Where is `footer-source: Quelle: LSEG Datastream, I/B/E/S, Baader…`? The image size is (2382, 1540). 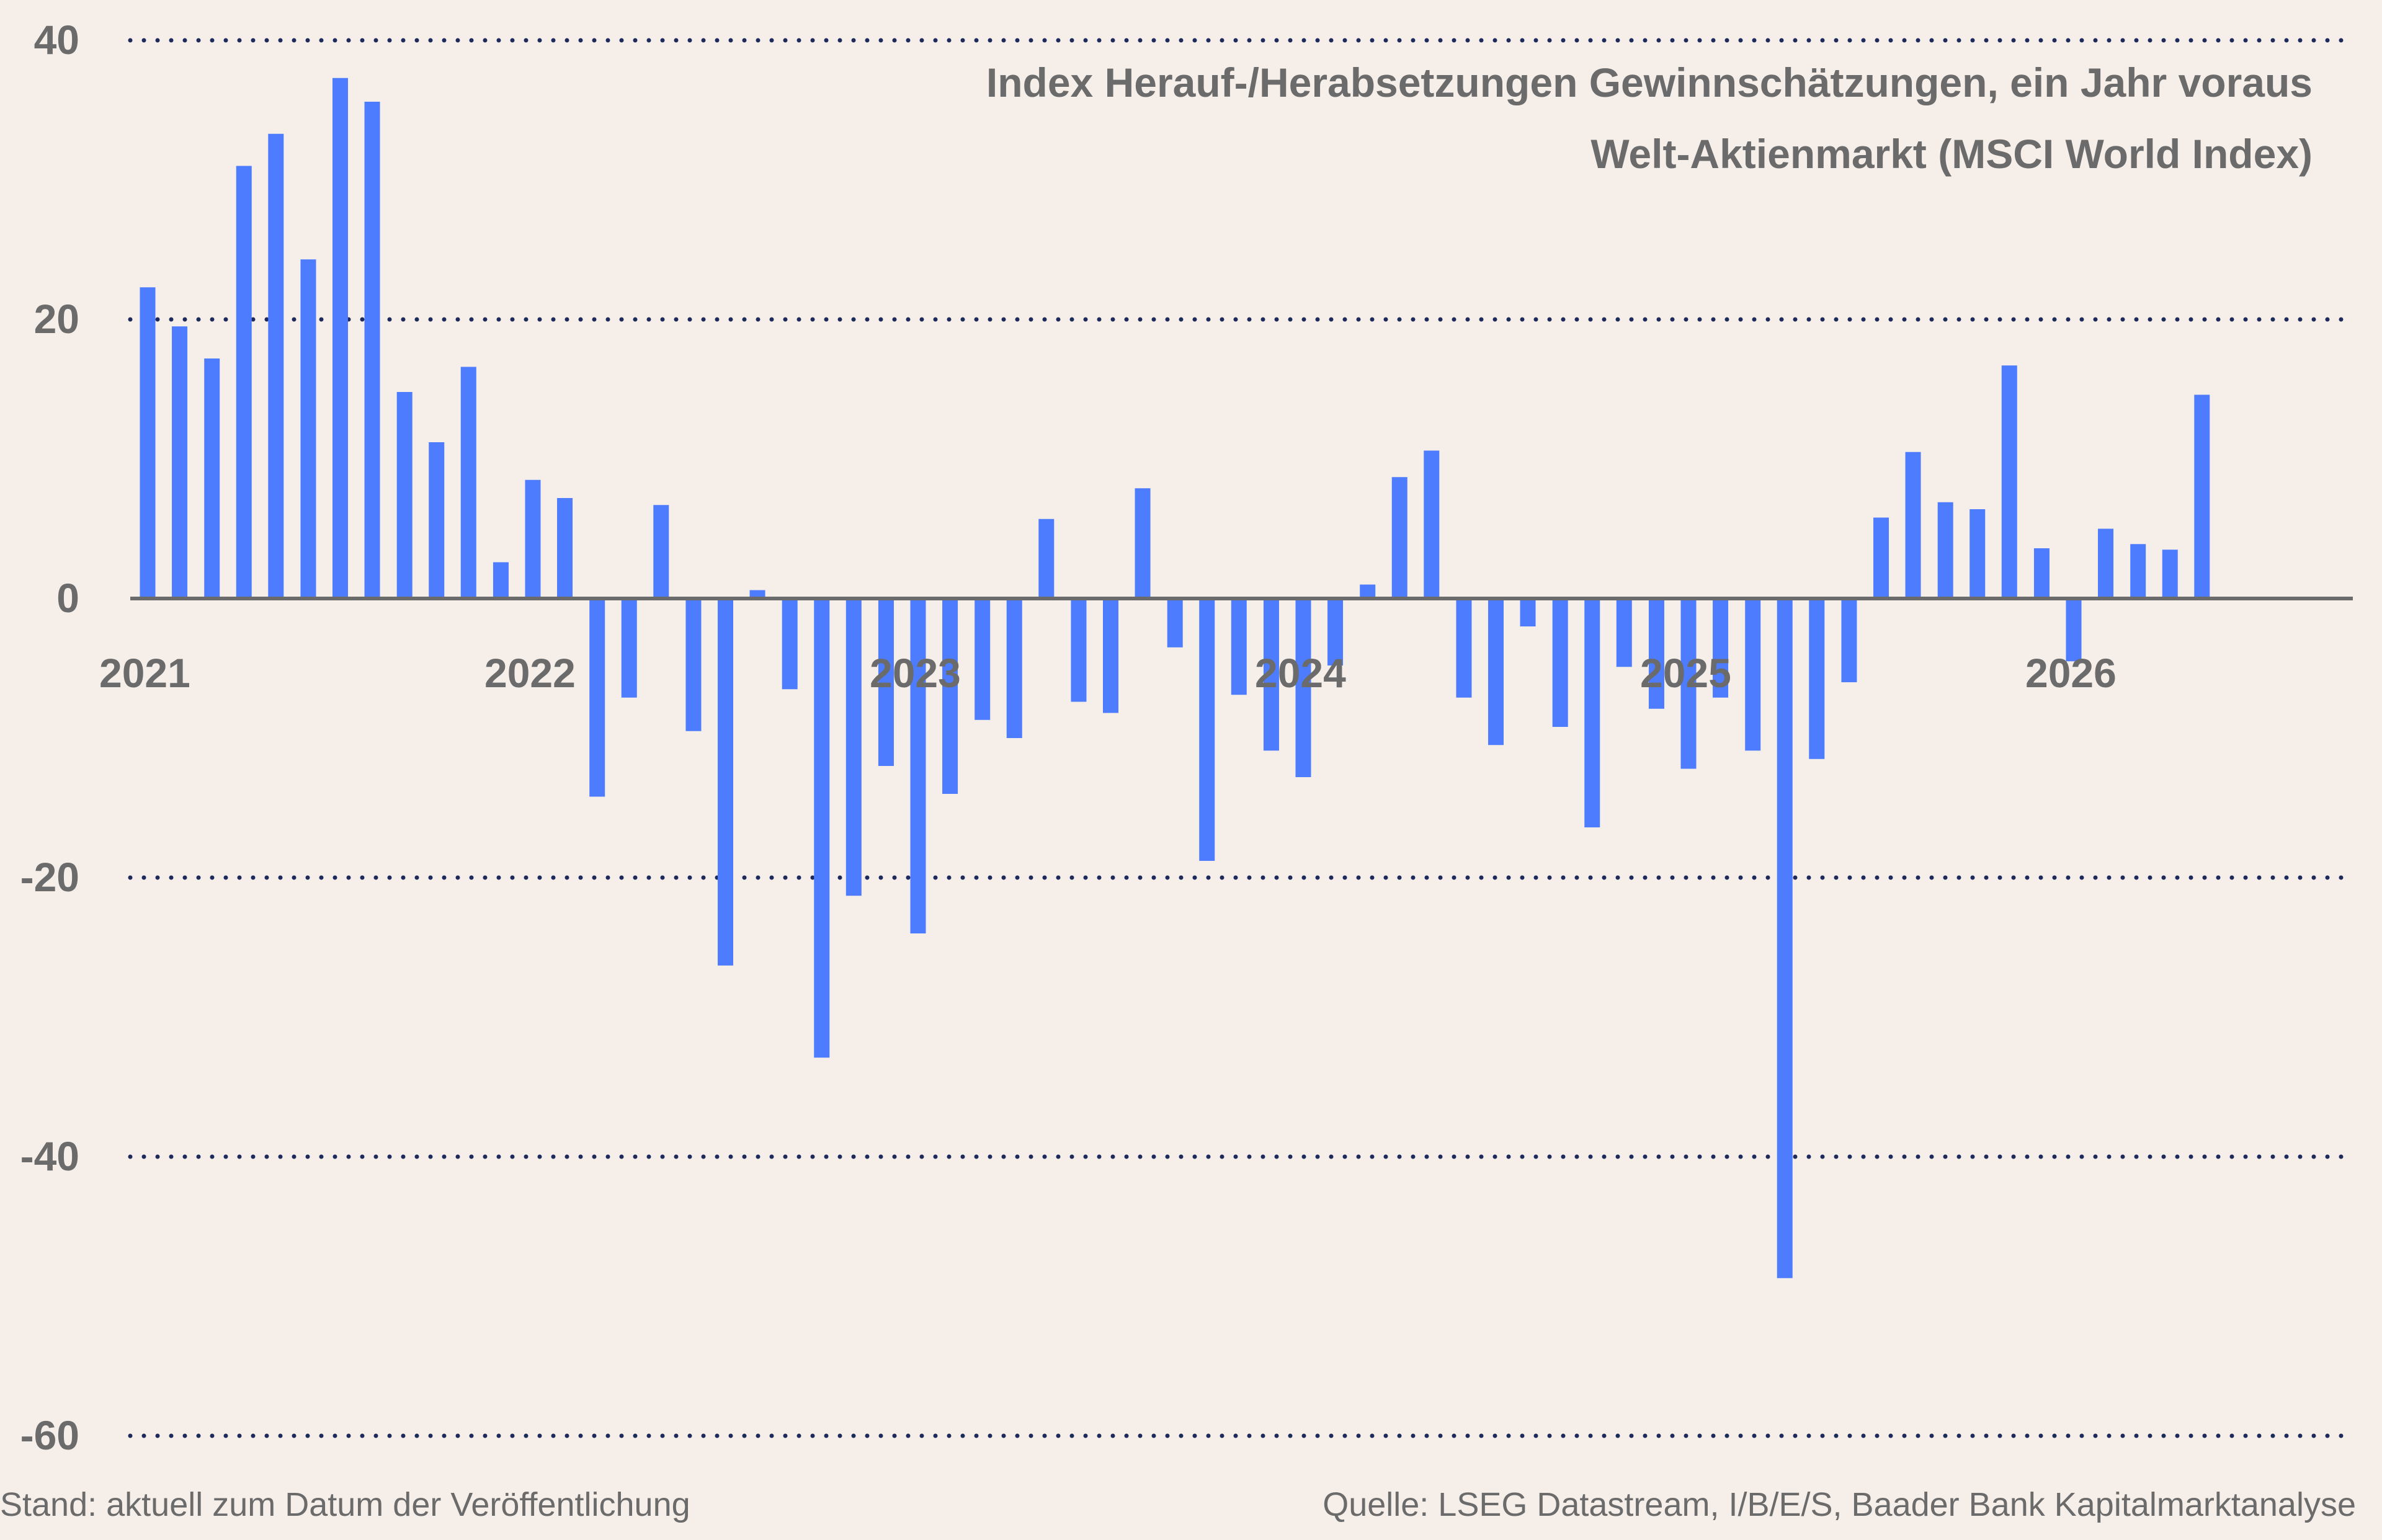 footer-source: Quelle: LSEG Datastream, I/B/E/S, Baader… is located at coordinates (1840, 1504).